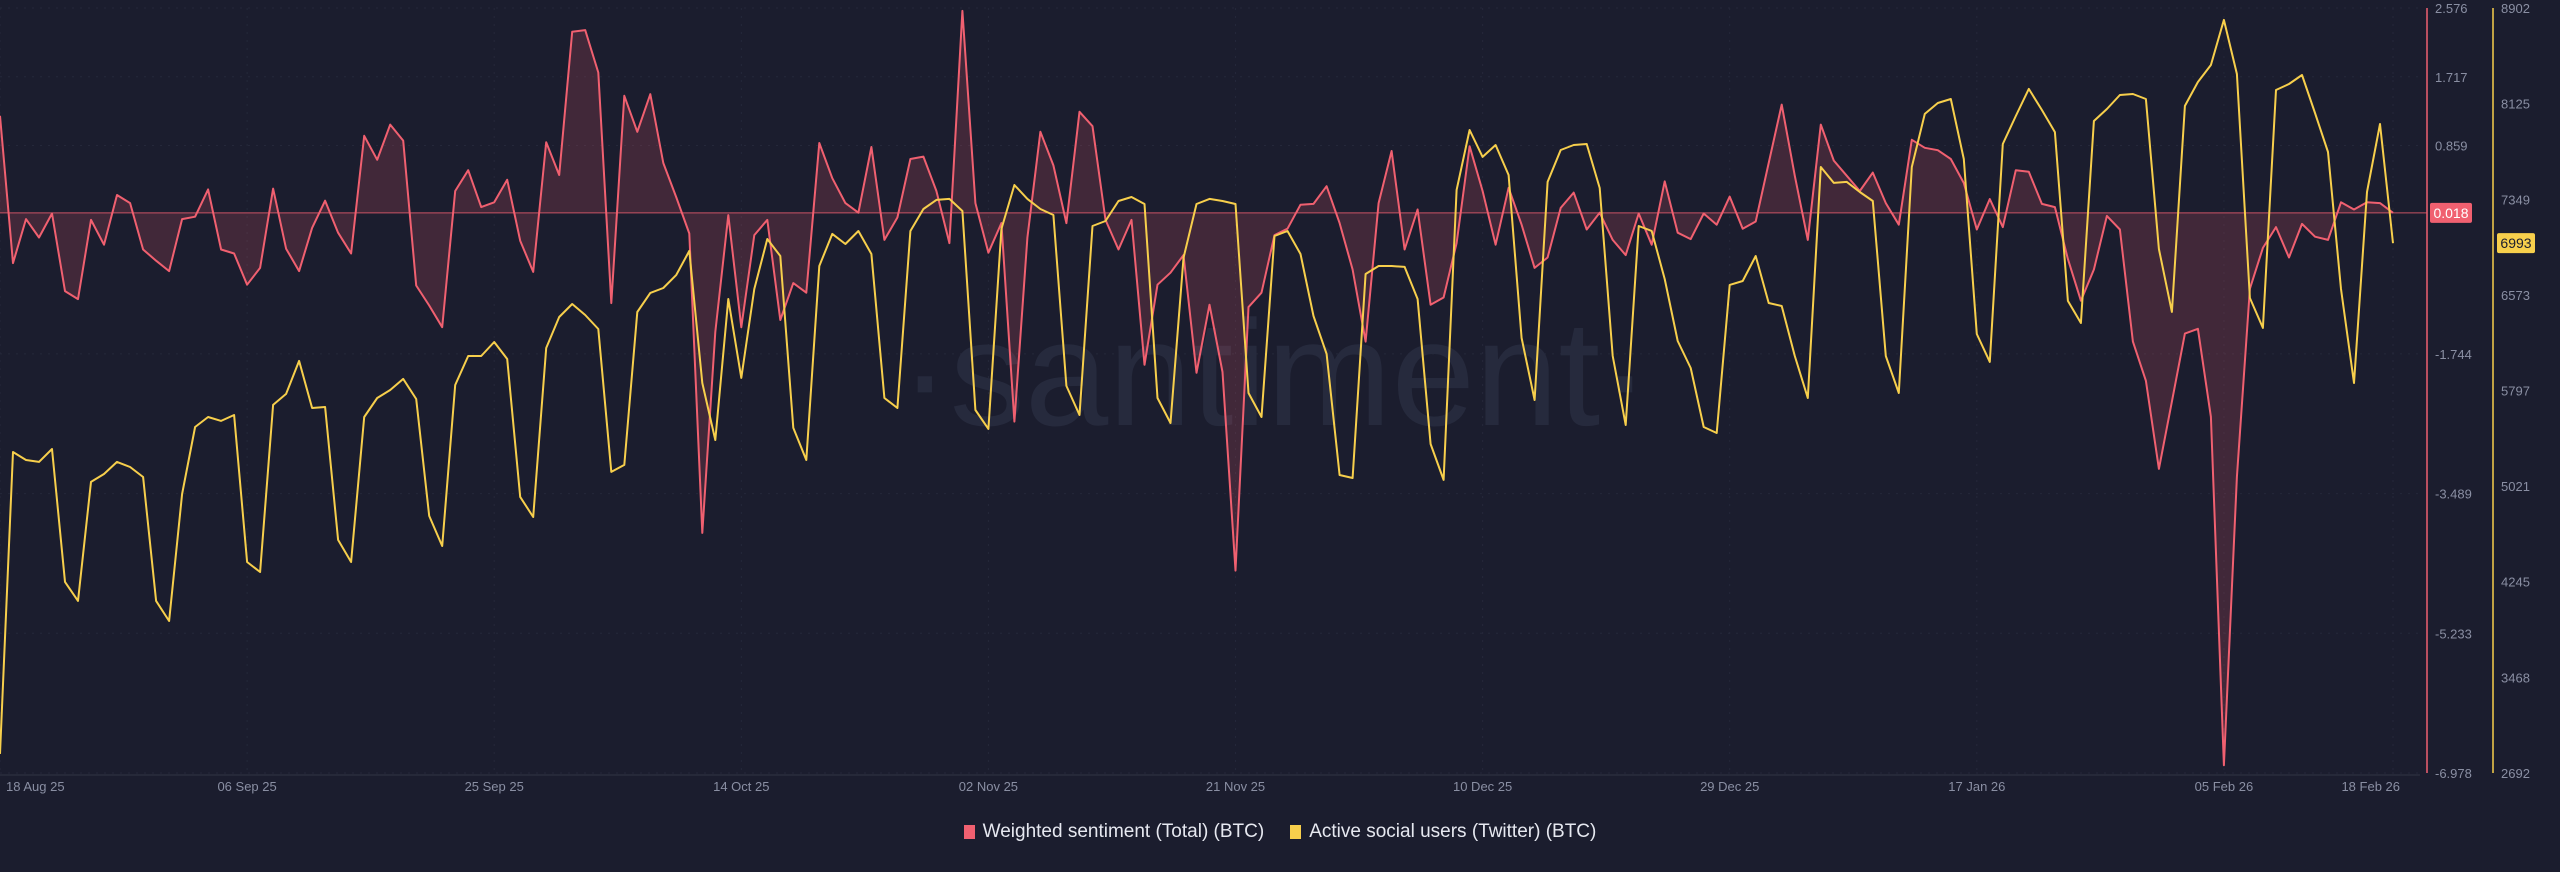 Image resolution: width=2560 pixels, height=872 pixels. Describe the element at coordinates (2515, 8) in the screenshot. I see `users-axis-tick: 8902` at that location.